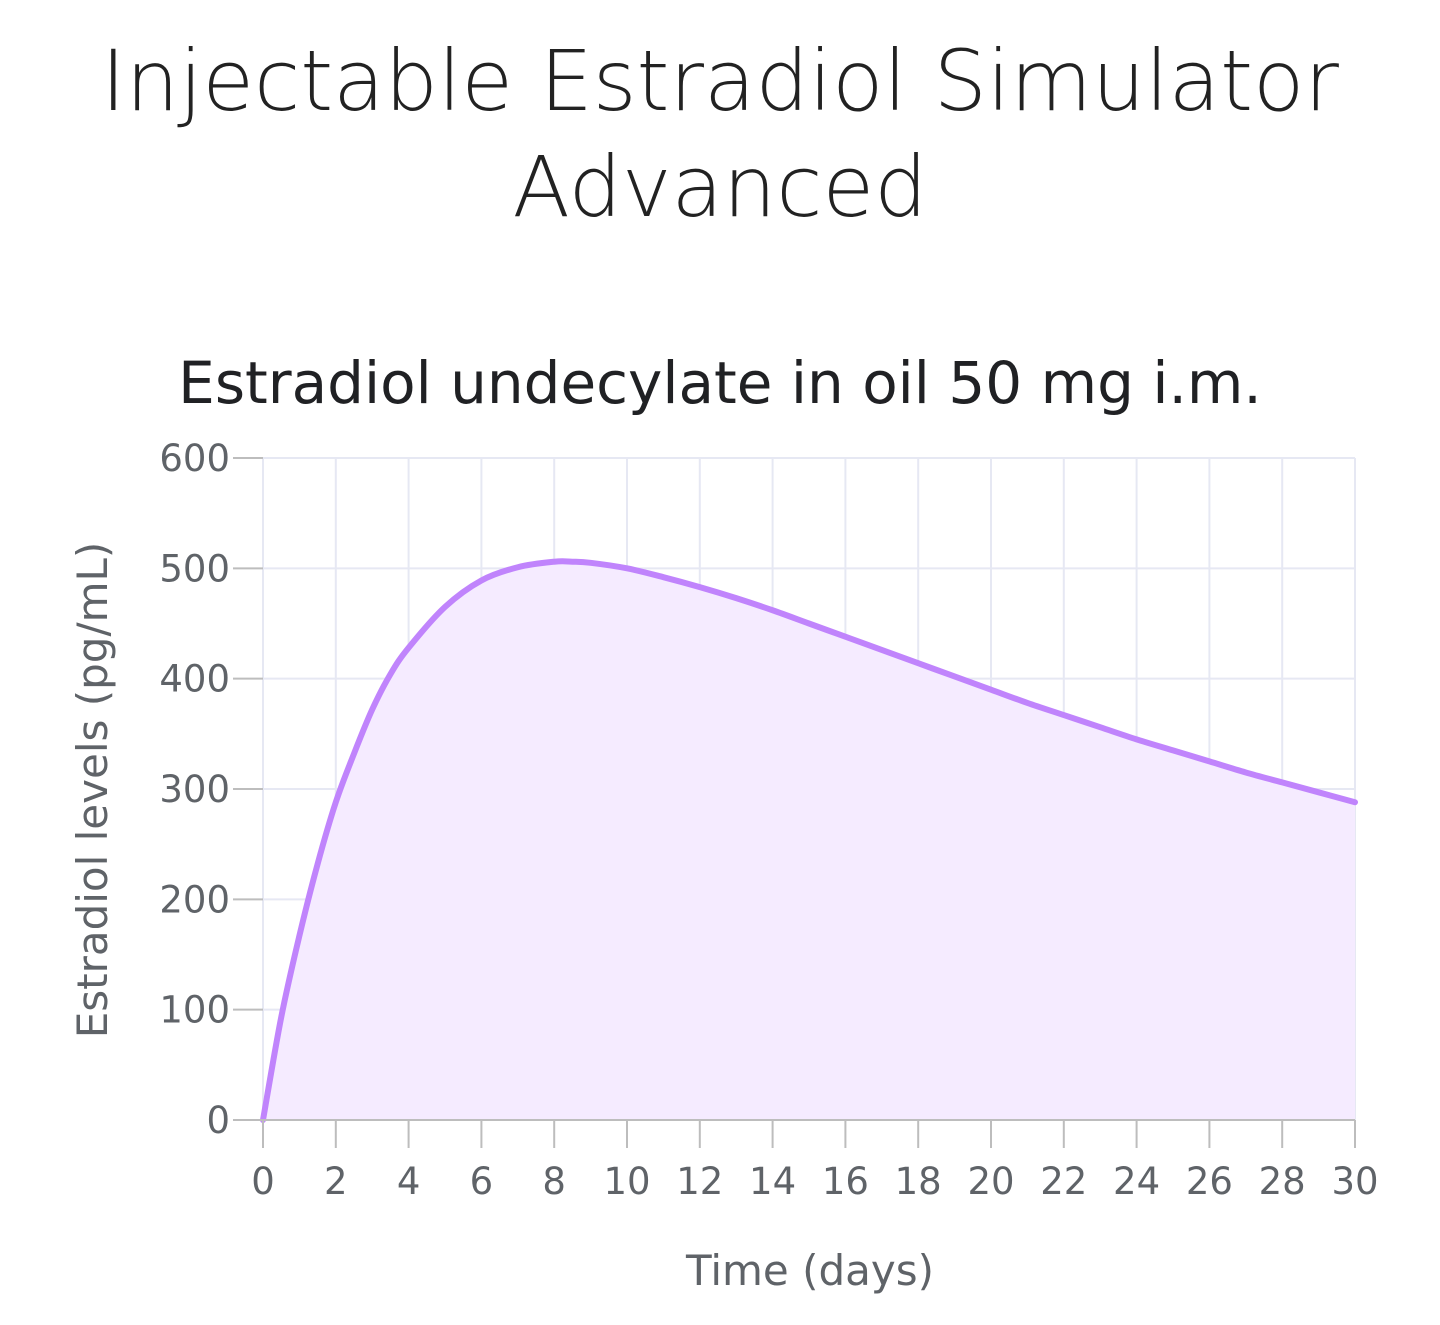 Image resolution: width=1440 pixels, height=1325 pixels. I want to click on x-tick-label: 16, so click(845, 1181).